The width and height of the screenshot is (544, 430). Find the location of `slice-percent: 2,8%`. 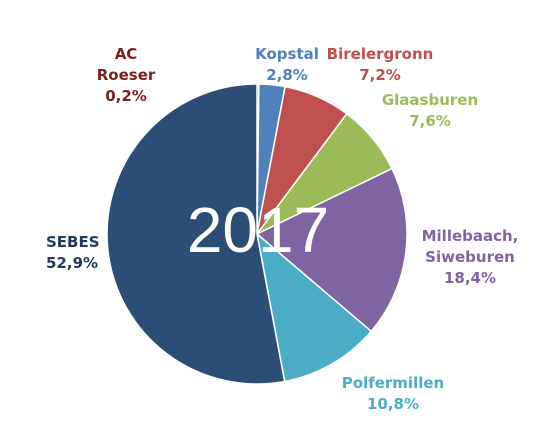

slice-percent: 2,8% is located at coordinates (287, 75).